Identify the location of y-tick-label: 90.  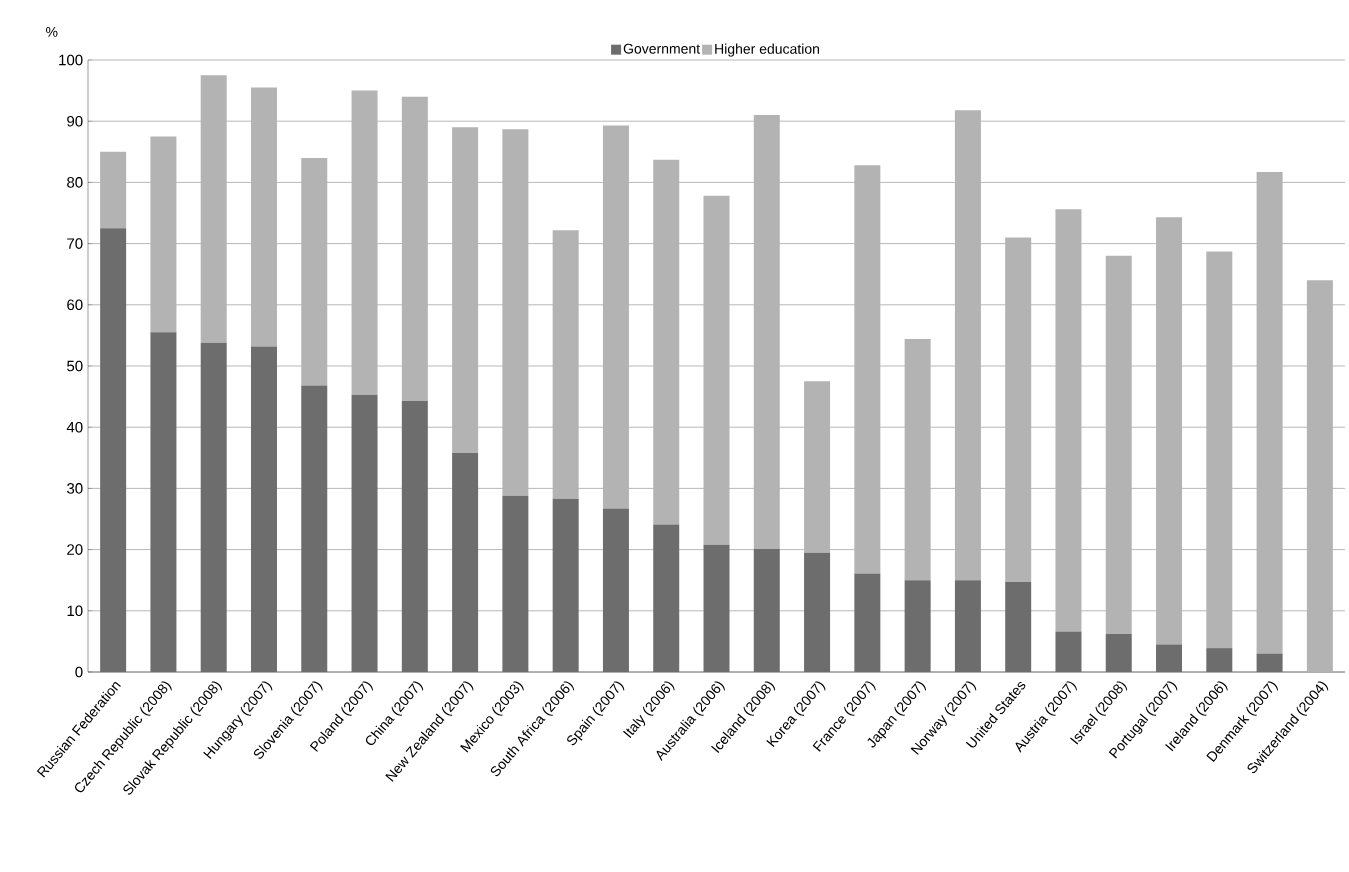
(75, 121).